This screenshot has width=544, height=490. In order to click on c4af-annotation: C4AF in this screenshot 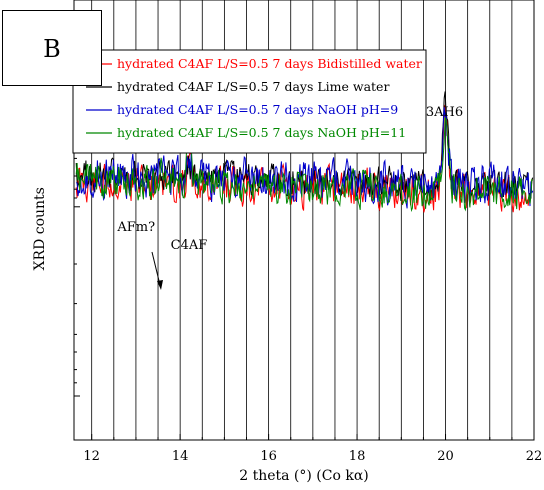, I will do `click(189, 245)`.